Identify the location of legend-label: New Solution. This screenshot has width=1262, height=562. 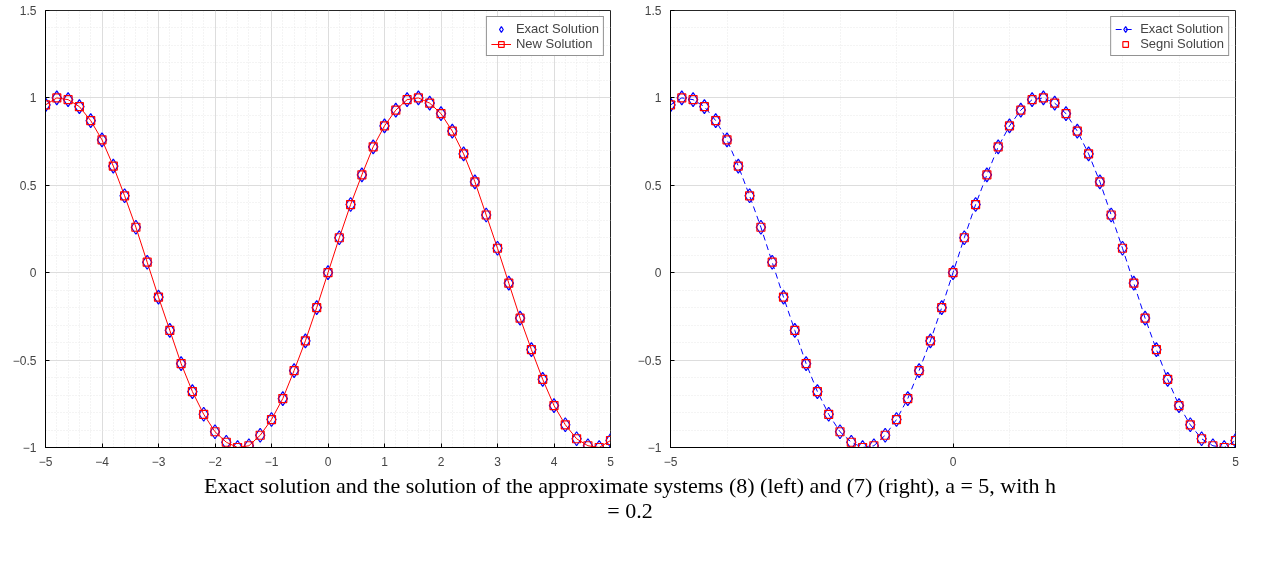
(554, 43).